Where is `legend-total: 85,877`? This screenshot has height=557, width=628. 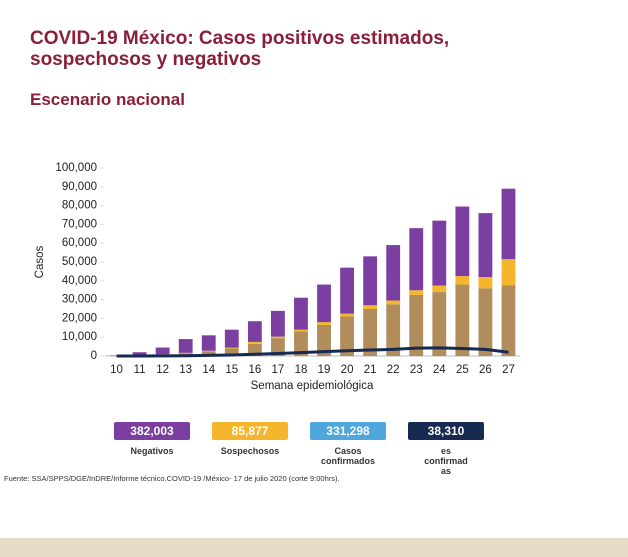
legend-total: 85,877 is located at coordinates (250, 431).